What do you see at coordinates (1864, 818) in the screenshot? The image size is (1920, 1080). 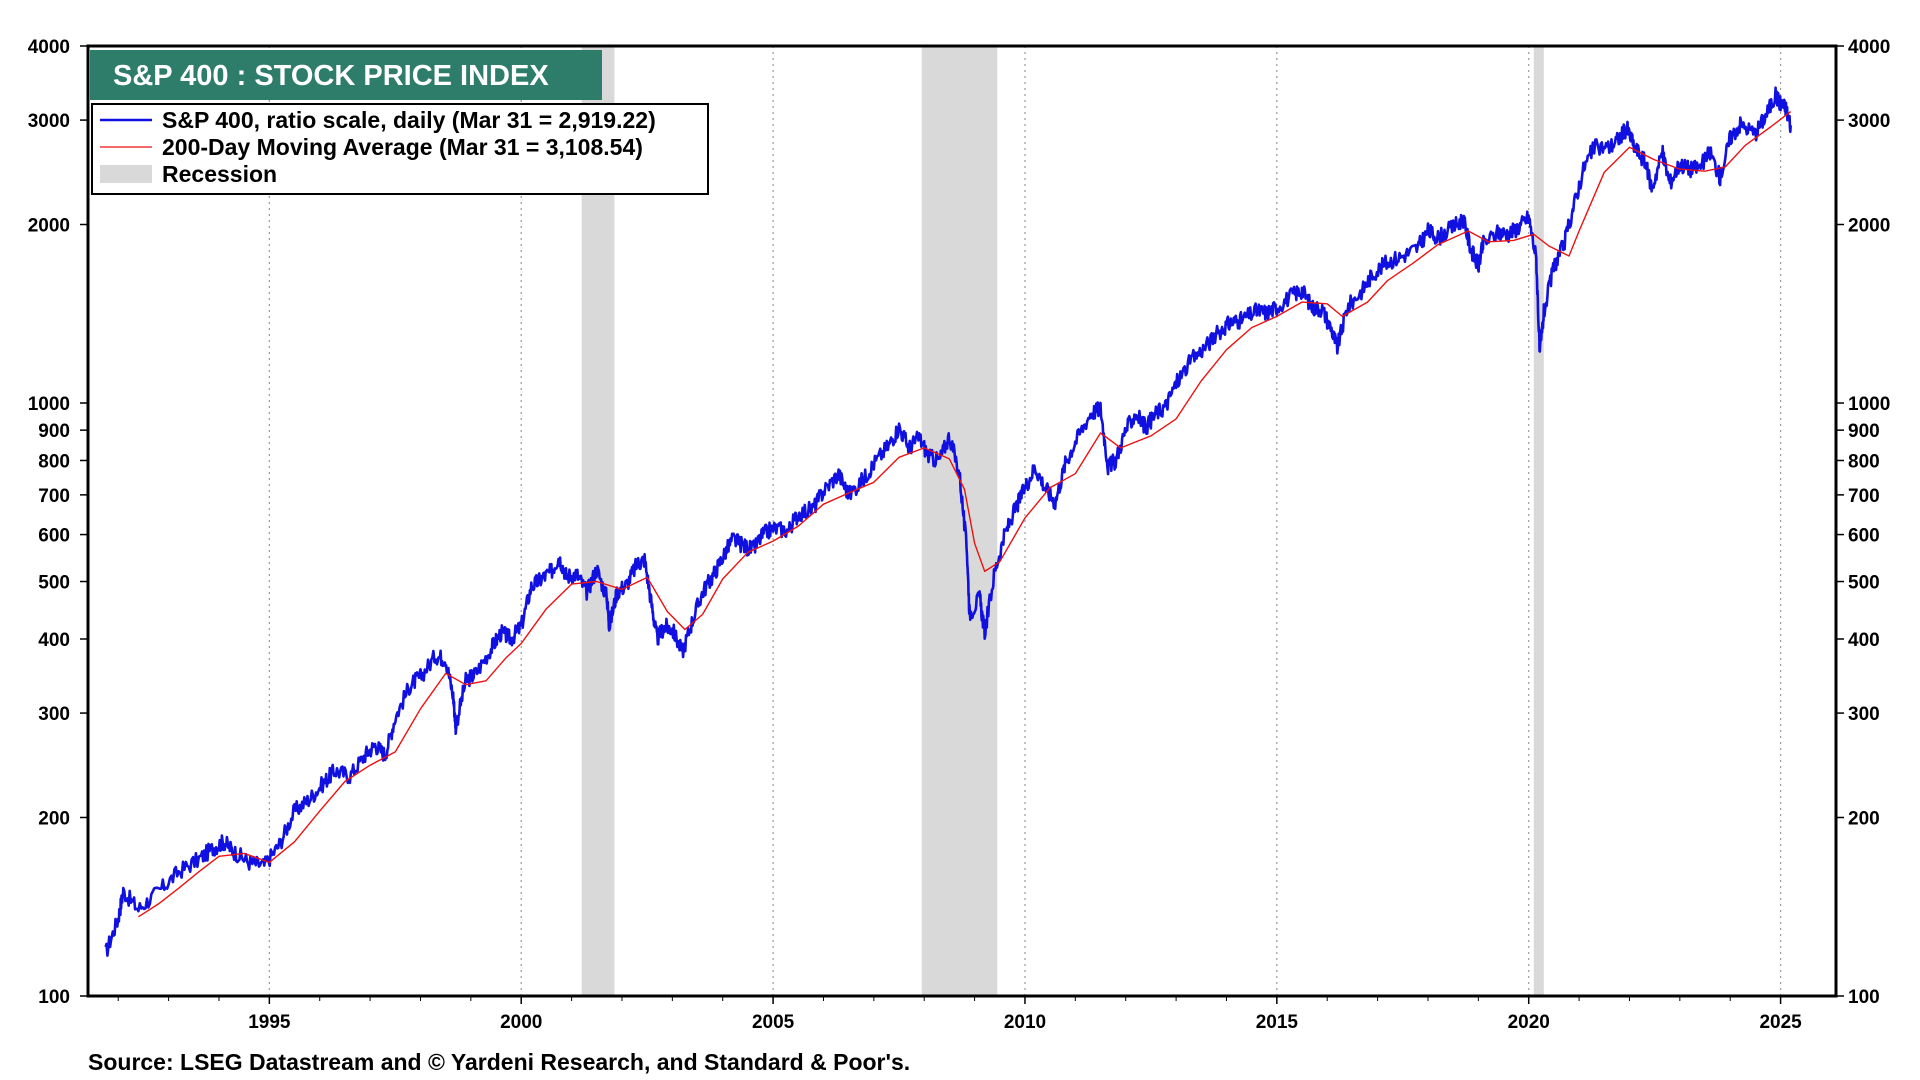 I see `y-tick-label-right-200: 200` at bounding box center [1864, 818].